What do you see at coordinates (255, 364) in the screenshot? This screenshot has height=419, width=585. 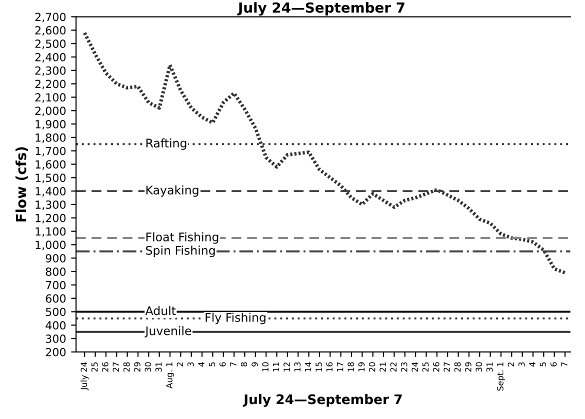 I see `x-tick-label: 9` at bounding box center [255, 364].